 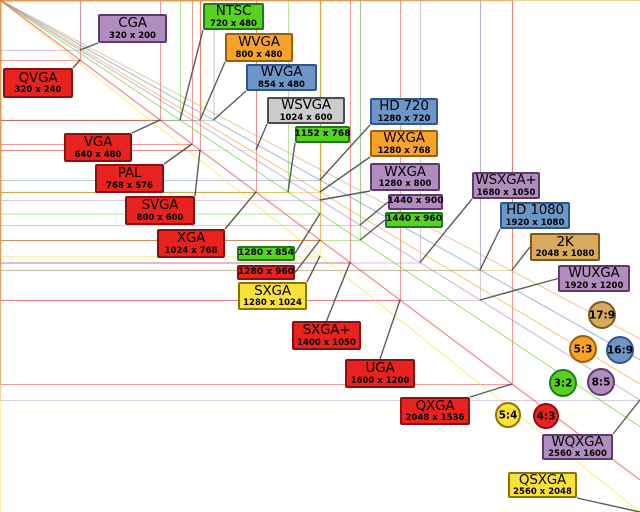 What do you see at coordinates (266, 272) in the screenshot?
I see `standard-label: 1280 x 960` at bounding box center [266, 272].